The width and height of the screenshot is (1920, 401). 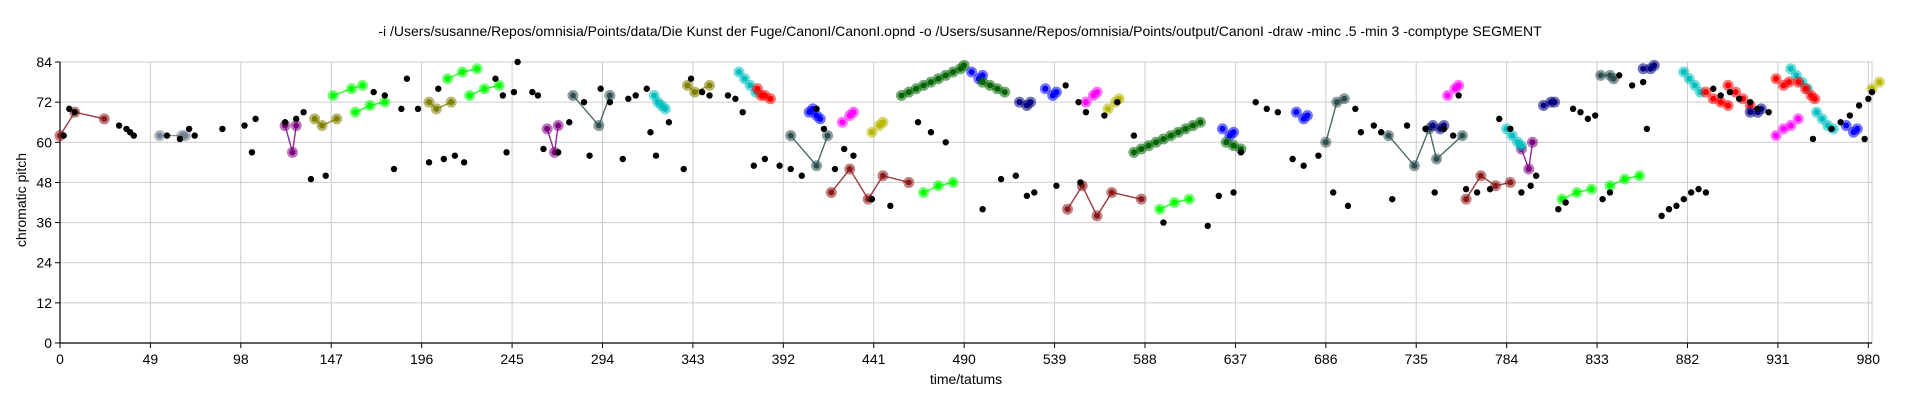 What do you see at coordinates (603, 359) in the screenshot?
I see `x-tick-label: 294` at bounding box center [603, 359].